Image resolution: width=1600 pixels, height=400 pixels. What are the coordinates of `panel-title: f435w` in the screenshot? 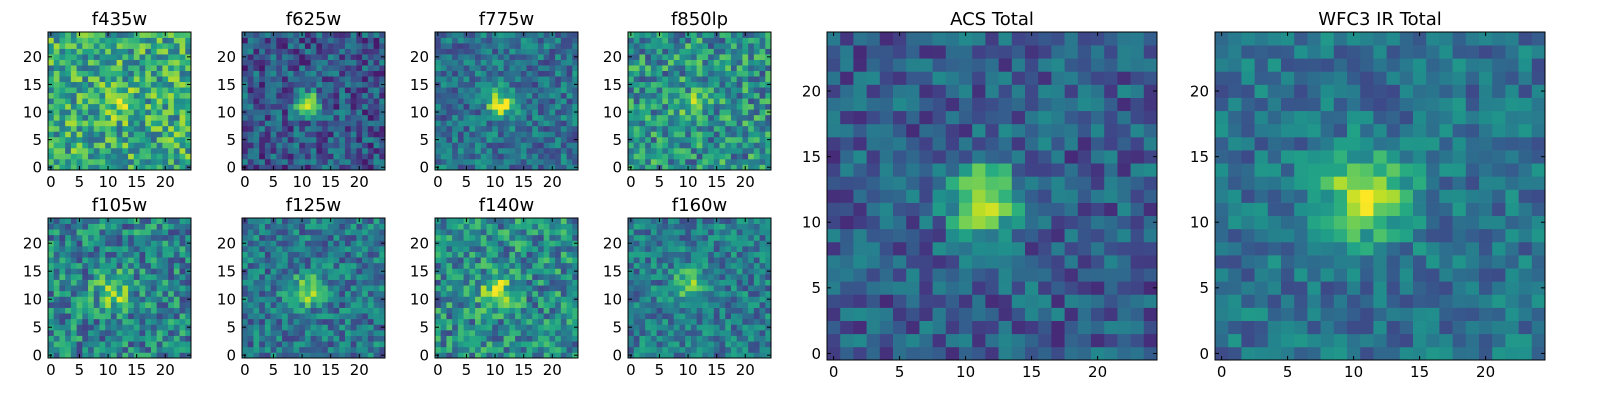 It's located at (119, 19).